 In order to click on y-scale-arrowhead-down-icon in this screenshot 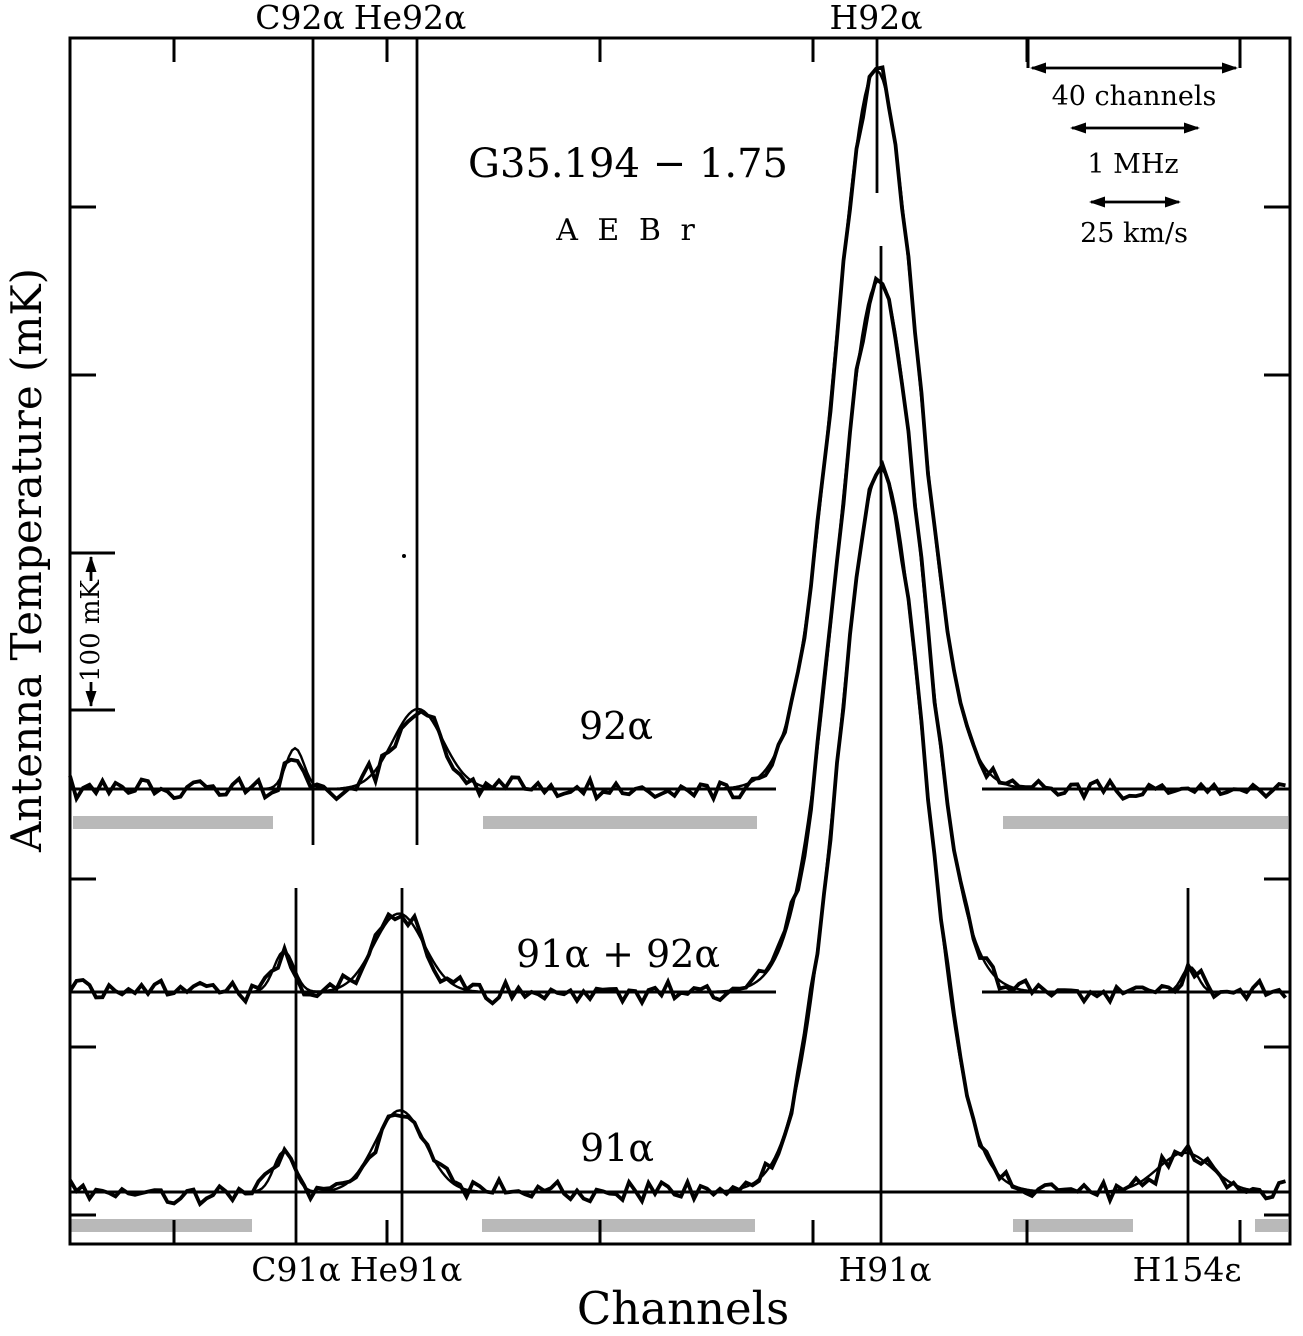, I will do `click(91, 699)`.